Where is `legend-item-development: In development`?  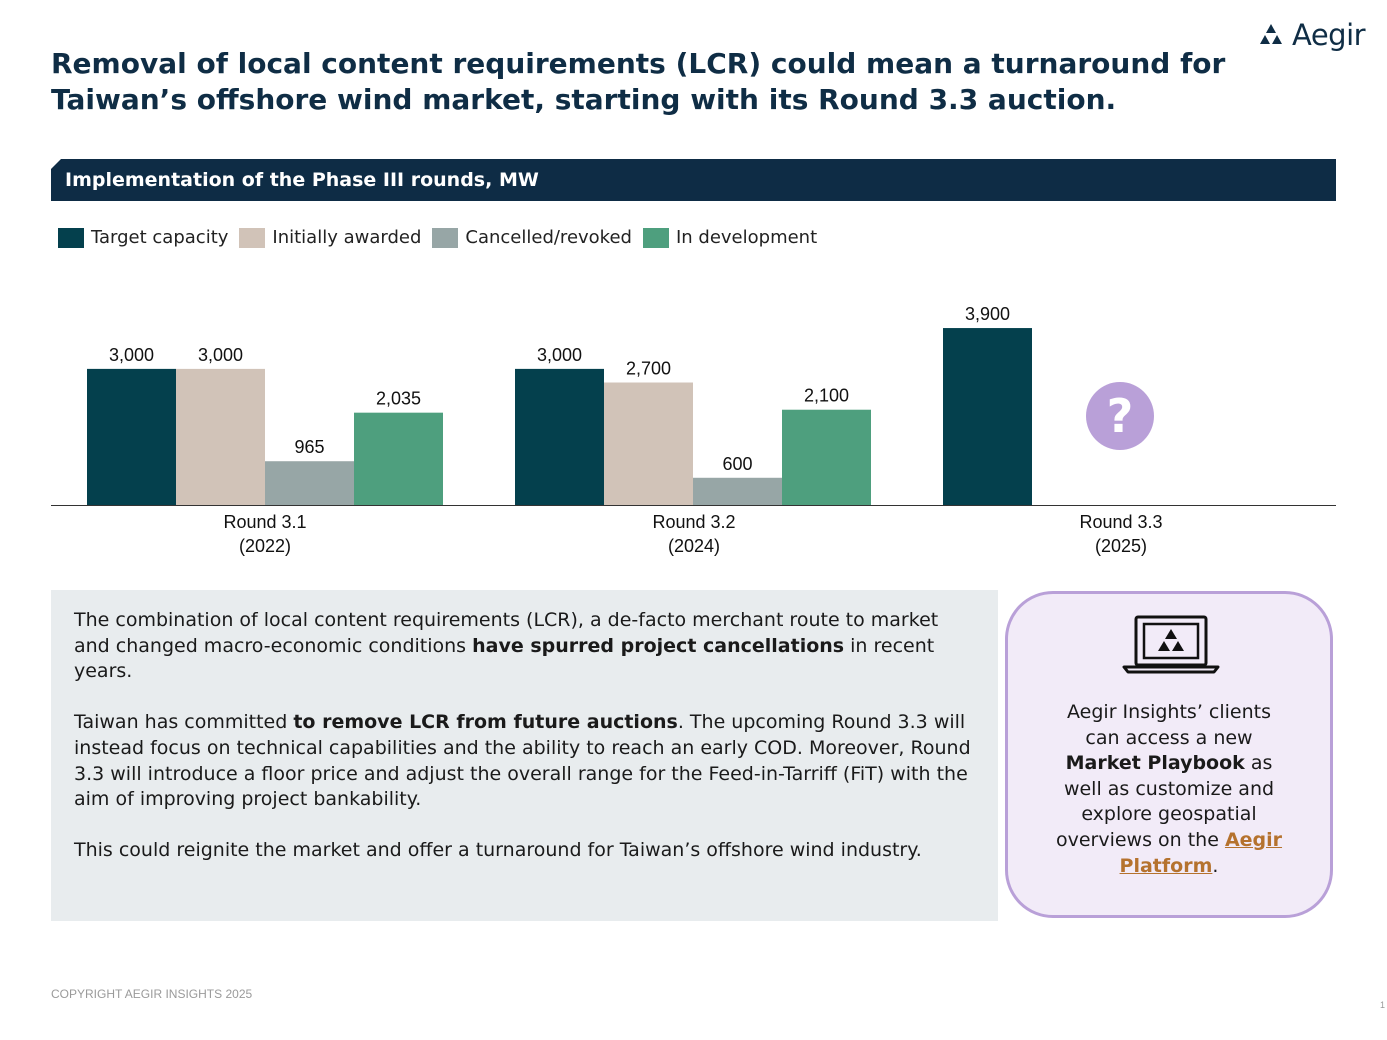
legend-item-development: In development is located at coordinates (730, 237).